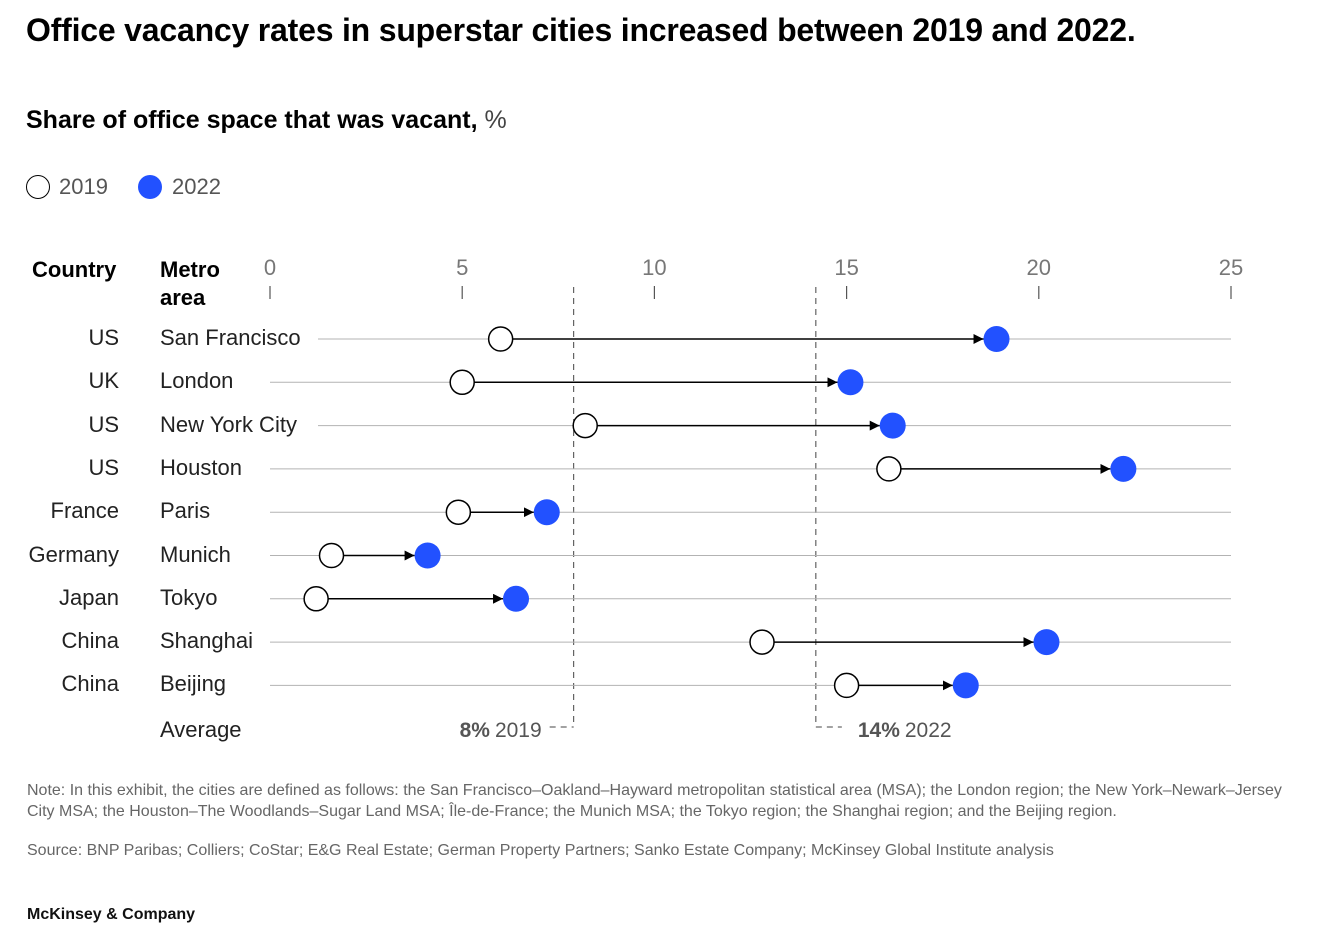  I want to click on x-tick-label: 0, so click(270, 267).